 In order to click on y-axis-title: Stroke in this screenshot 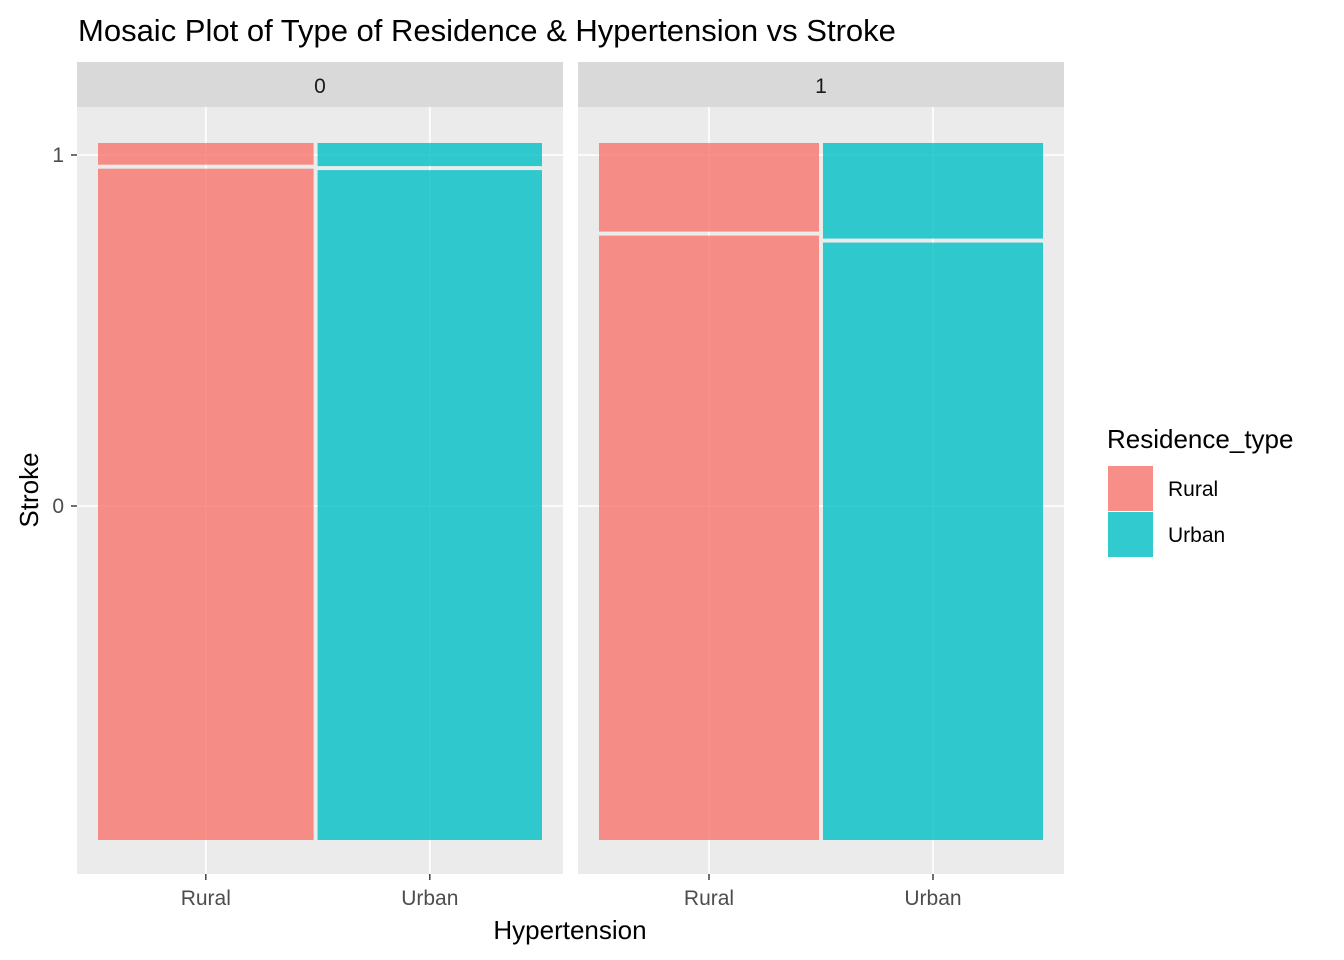, I will do `click(29, 489)`.